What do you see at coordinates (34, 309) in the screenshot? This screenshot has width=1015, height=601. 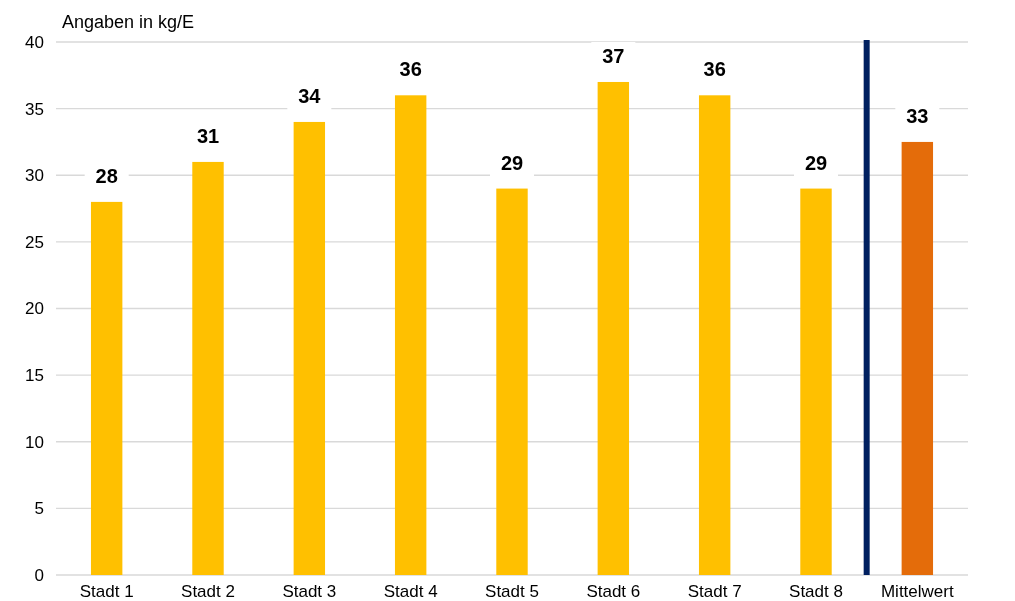 I see `y-tick-label: 20` at bounding box center [34, 309].